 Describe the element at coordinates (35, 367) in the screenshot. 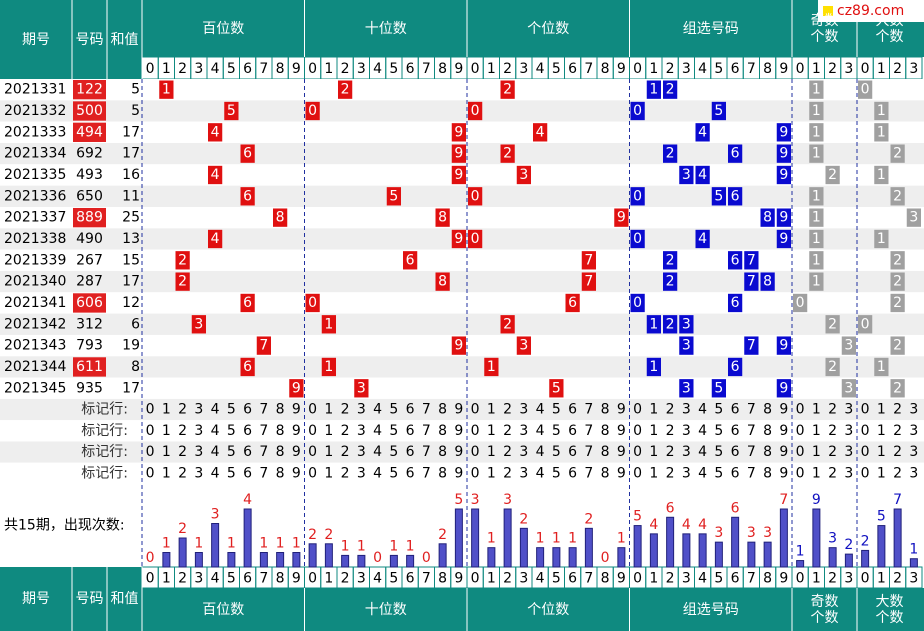

I see `period: 2021344` at that location.